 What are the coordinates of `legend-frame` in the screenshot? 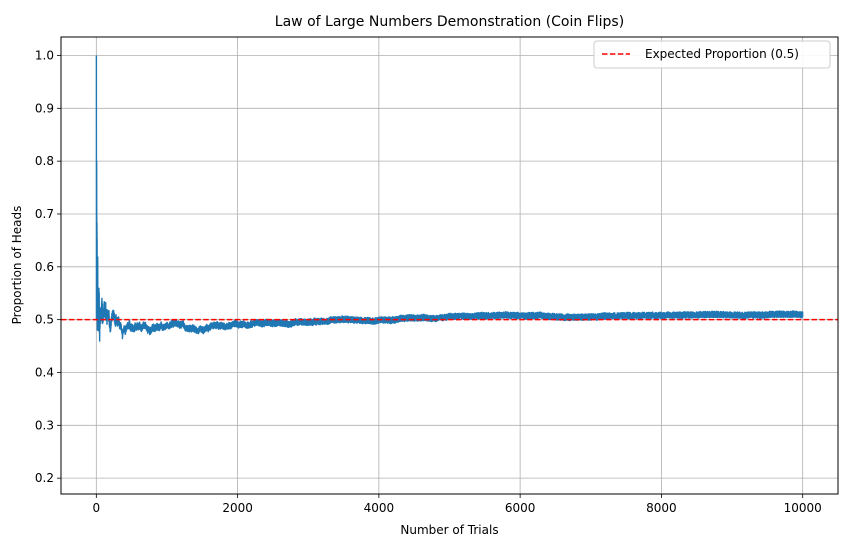 It's located at (712, 54).